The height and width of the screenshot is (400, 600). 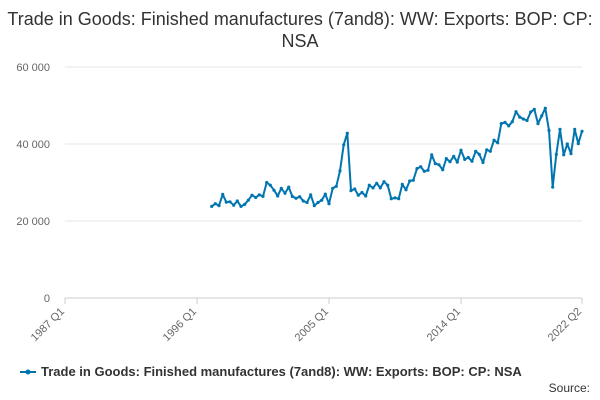 What do you see at coordinates (312, 325) in the screenshot?
I see `x-tick-label: 2005 Q1` at bounding box center [312, 325].